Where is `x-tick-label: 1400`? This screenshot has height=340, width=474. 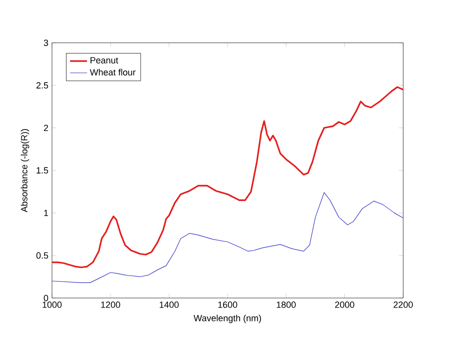 x-tick-label: 1400 is located at coordinates (169, 305).